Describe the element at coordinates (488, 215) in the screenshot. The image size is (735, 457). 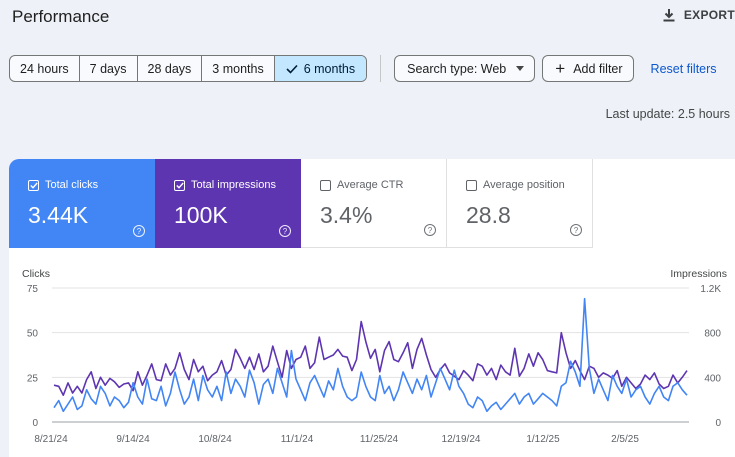
I see `metric-value: 28.8` at that location.